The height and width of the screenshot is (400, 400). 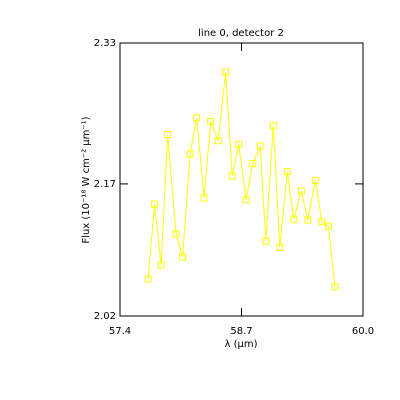 What do you see at coordinates (105, 184) in the screenshot?
I see `y-tick-label: 2.17` at bounding box center [105, 184].